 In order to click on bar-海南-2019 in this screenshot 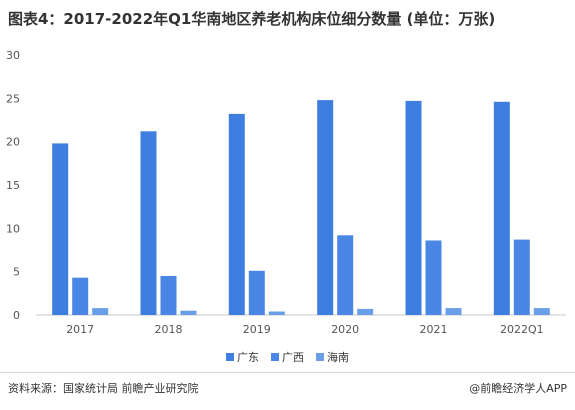, I will do `click(276, 313)`.